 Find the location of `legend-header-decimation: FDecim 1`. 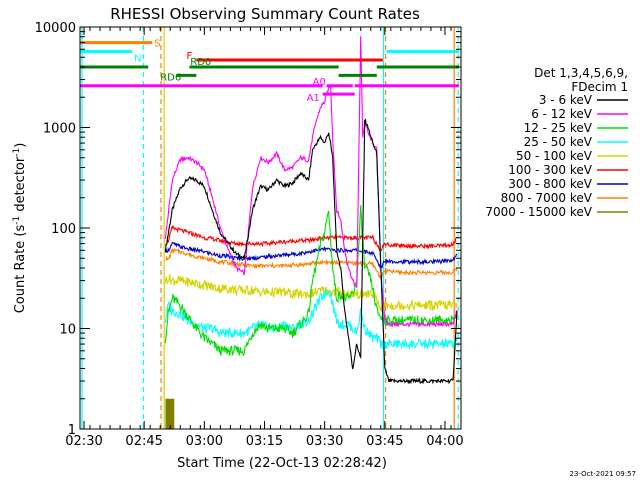

legend-header-decimation: FDecim 1 is located at coordinates (599, 87).